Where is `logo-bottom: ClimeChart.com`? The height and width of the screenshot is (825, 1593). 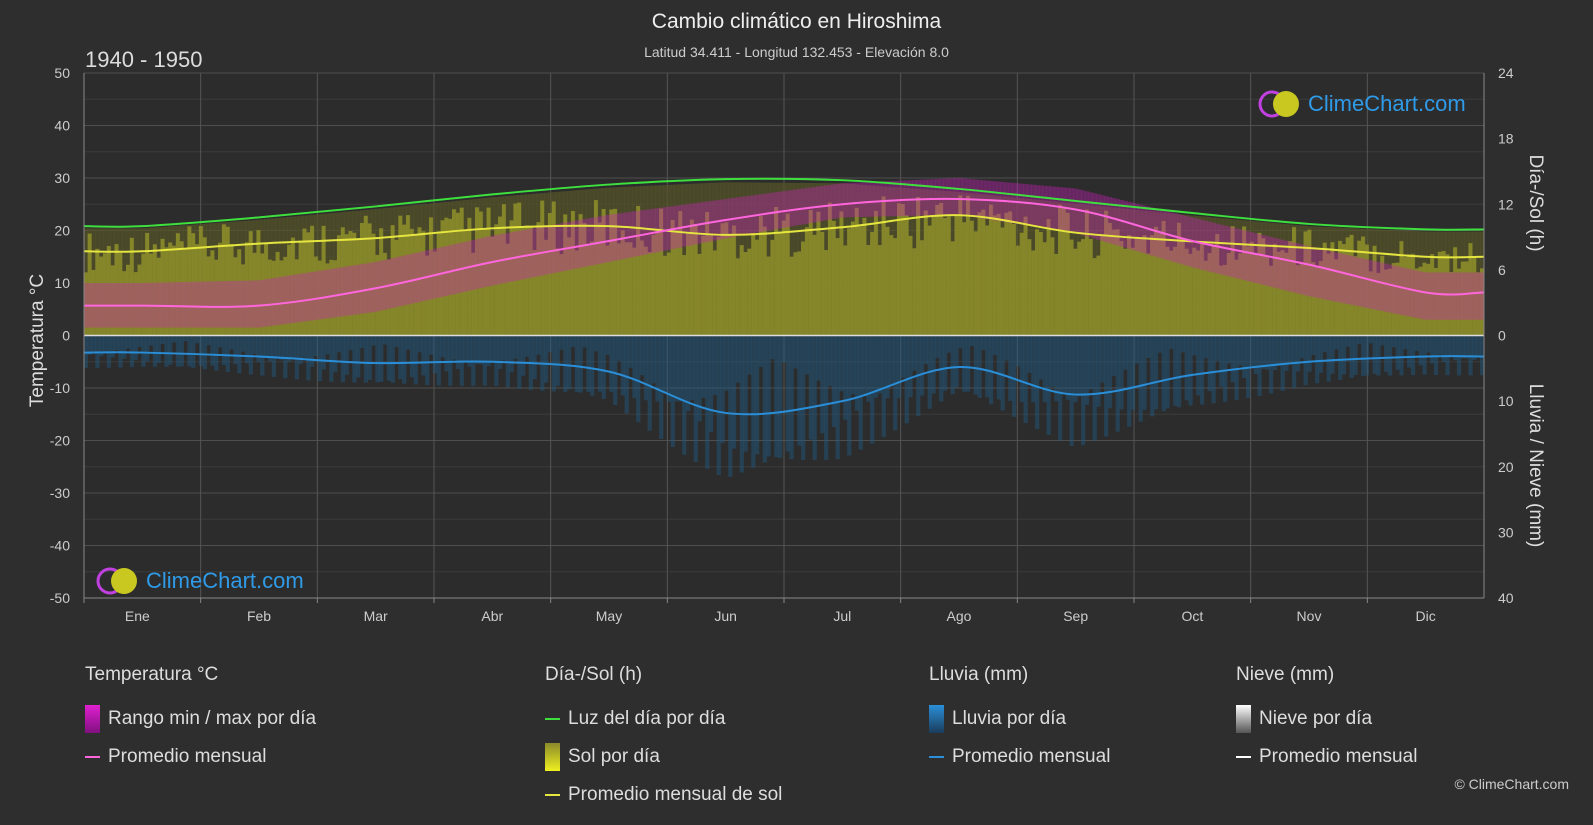
logo-bottom: ClimeChart.com is located at coordinates (200, 581).